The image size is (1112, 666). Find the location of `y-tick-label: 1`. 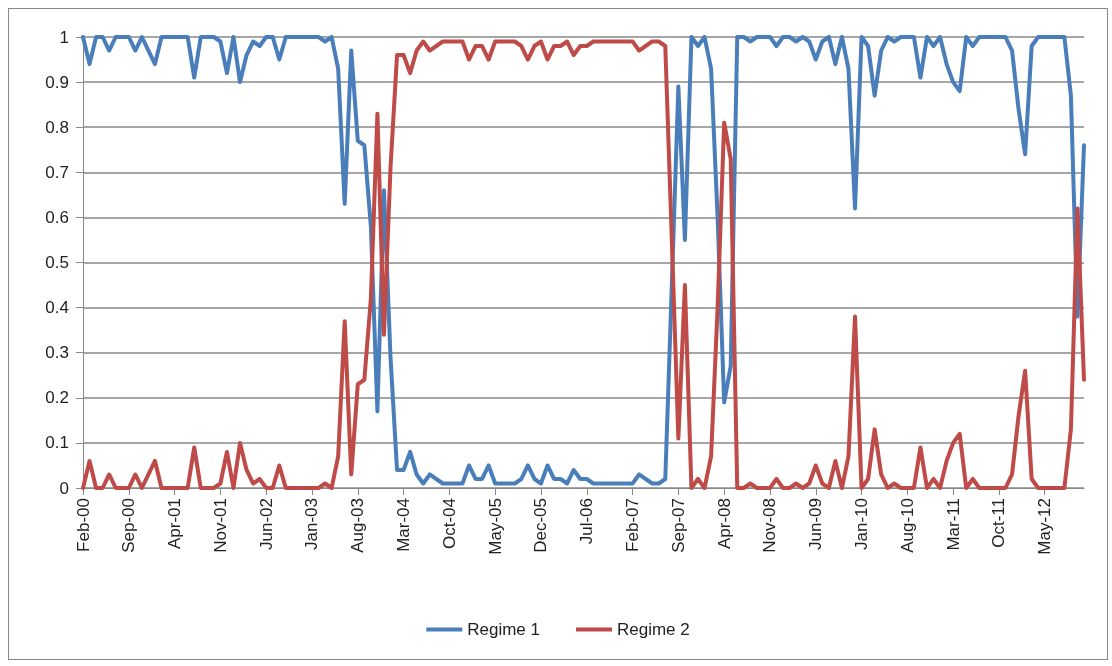

y-tick-label: 1 is located at coordinates (64, 37).